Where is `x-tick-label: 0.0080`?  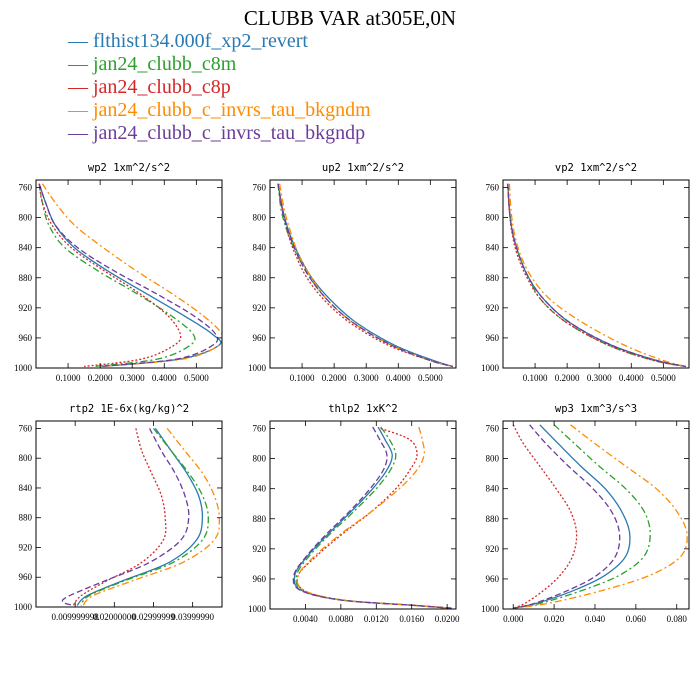
x-tick-label: 0.0080 is located at coordinates (340, 619).